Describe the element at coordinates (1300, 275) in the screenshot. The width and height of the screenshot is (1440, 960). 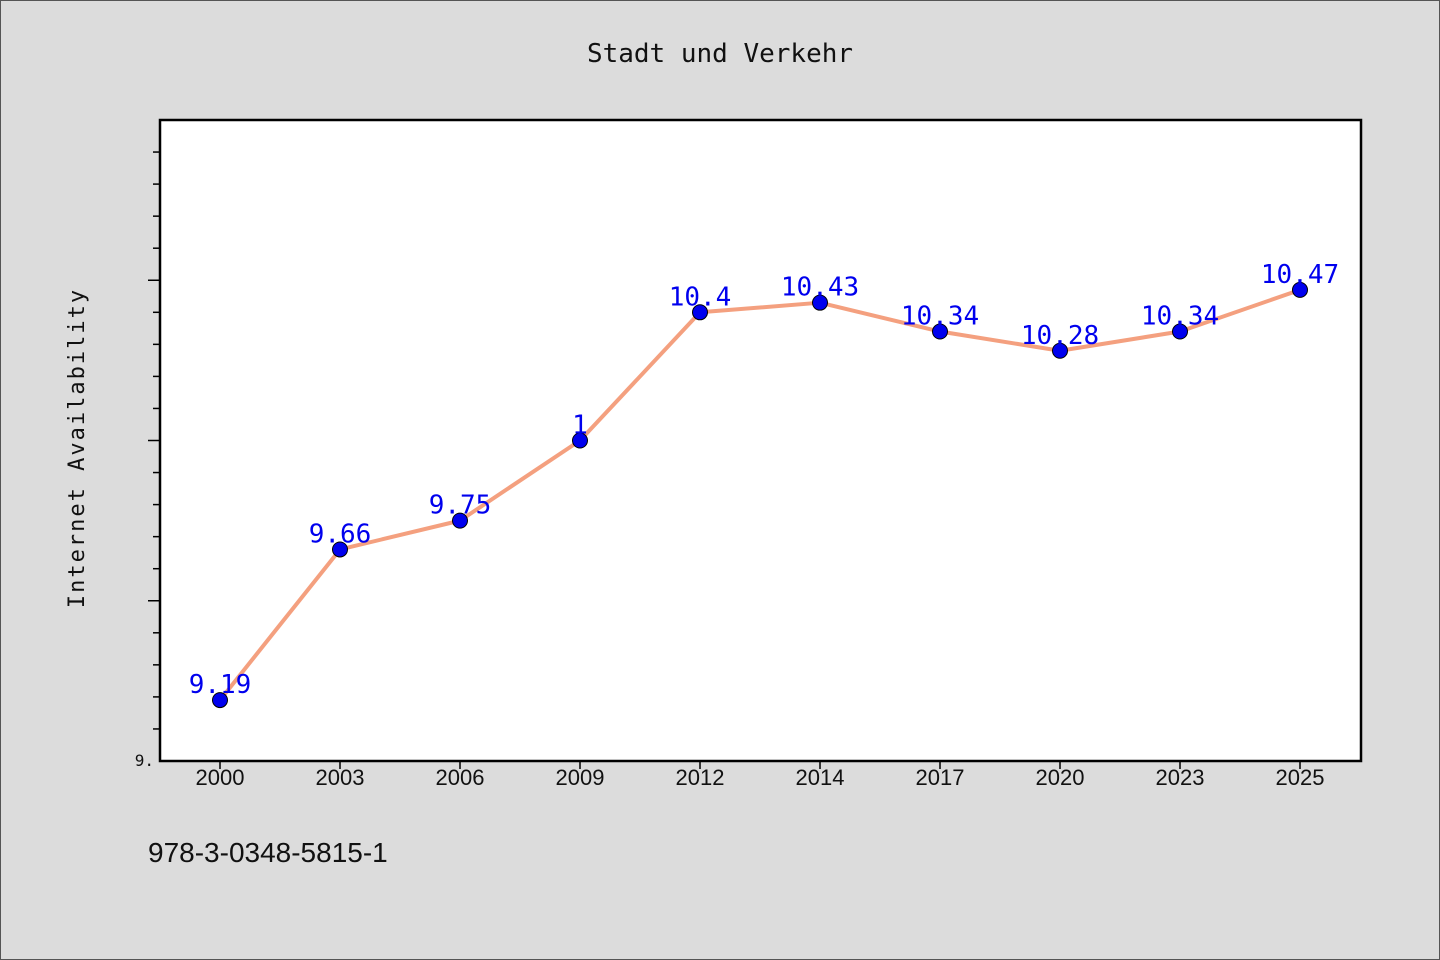
I see `data-label: 10.47` at that location.